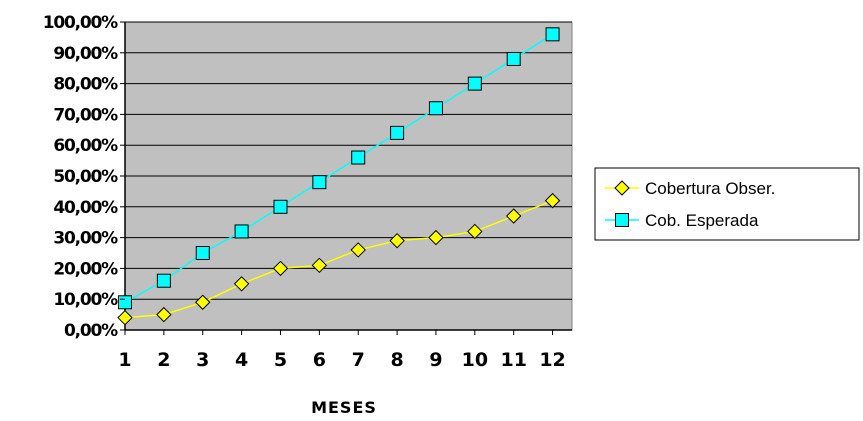  Describe the element at coordinates (513, 360) in the screenshot. I see `x-tick-label: 11` at that location.